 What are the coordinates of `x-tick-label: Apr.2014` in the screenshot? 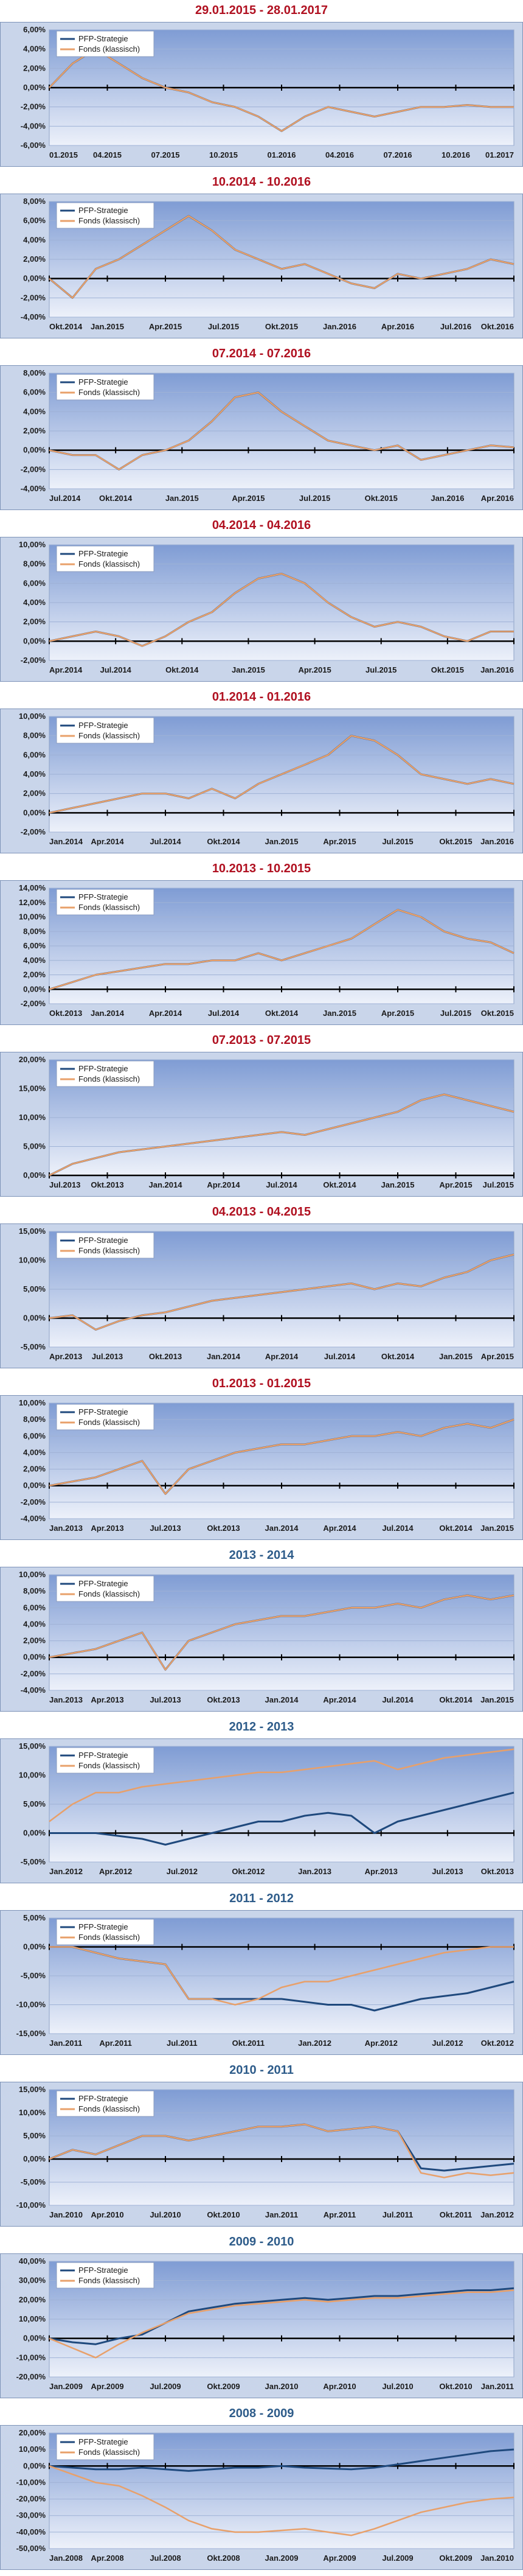 It's located at (66, 669).